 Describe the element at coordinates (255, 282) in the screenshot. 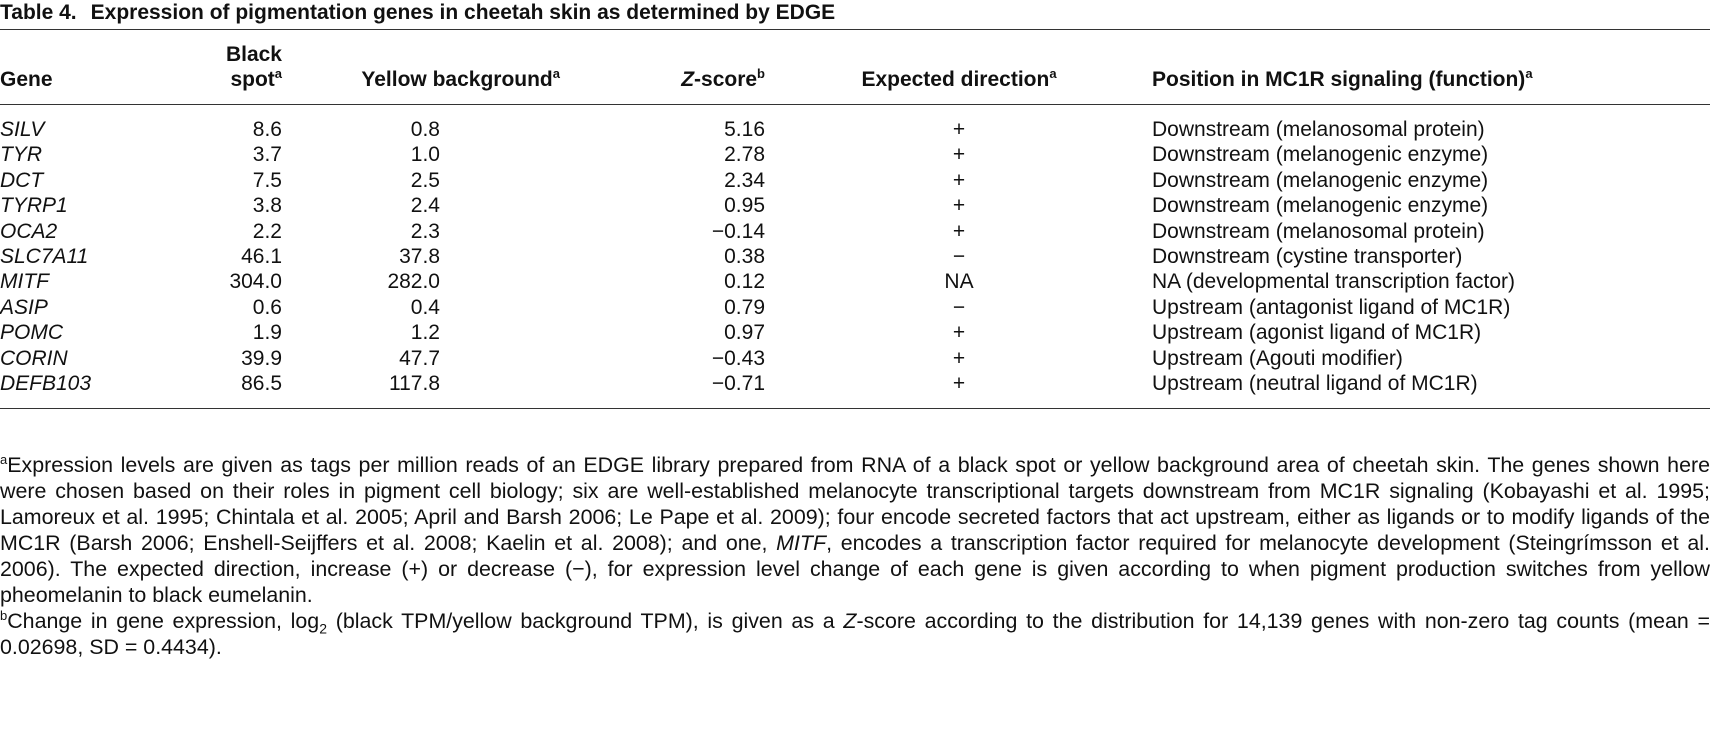

I see `table-cell: 304.0` at that location.